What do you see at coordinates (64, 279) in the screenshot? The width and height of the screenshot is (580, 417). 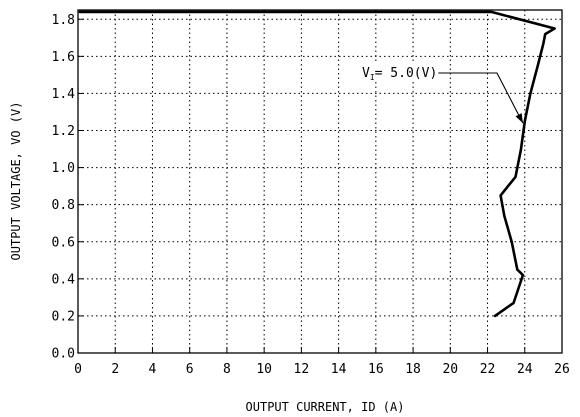 I see `y-tick-label: 0.4` at bounding box center [64, 279].